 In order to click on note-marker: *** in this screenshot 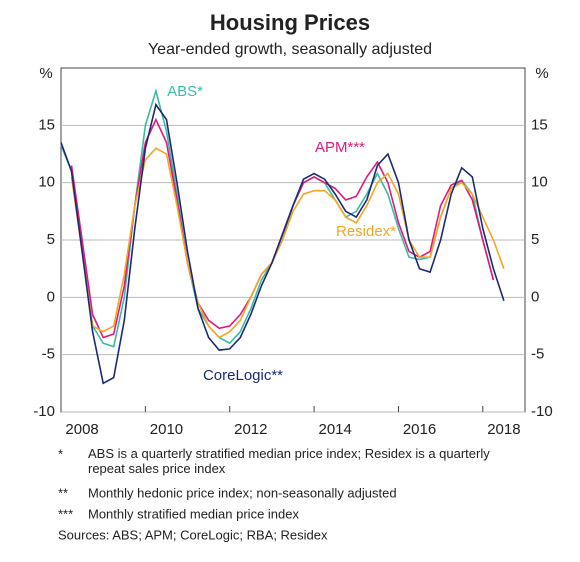, I will do `click(65, 513)`.